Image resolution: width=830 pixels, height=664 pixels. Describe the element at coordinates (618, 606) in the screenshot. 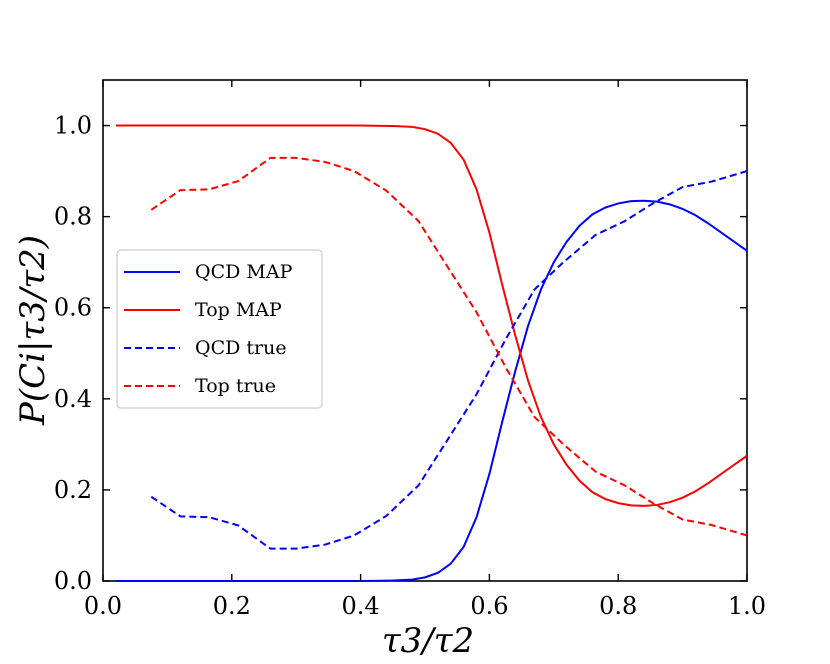

I see `x-tick-label: 0.8` at that location.